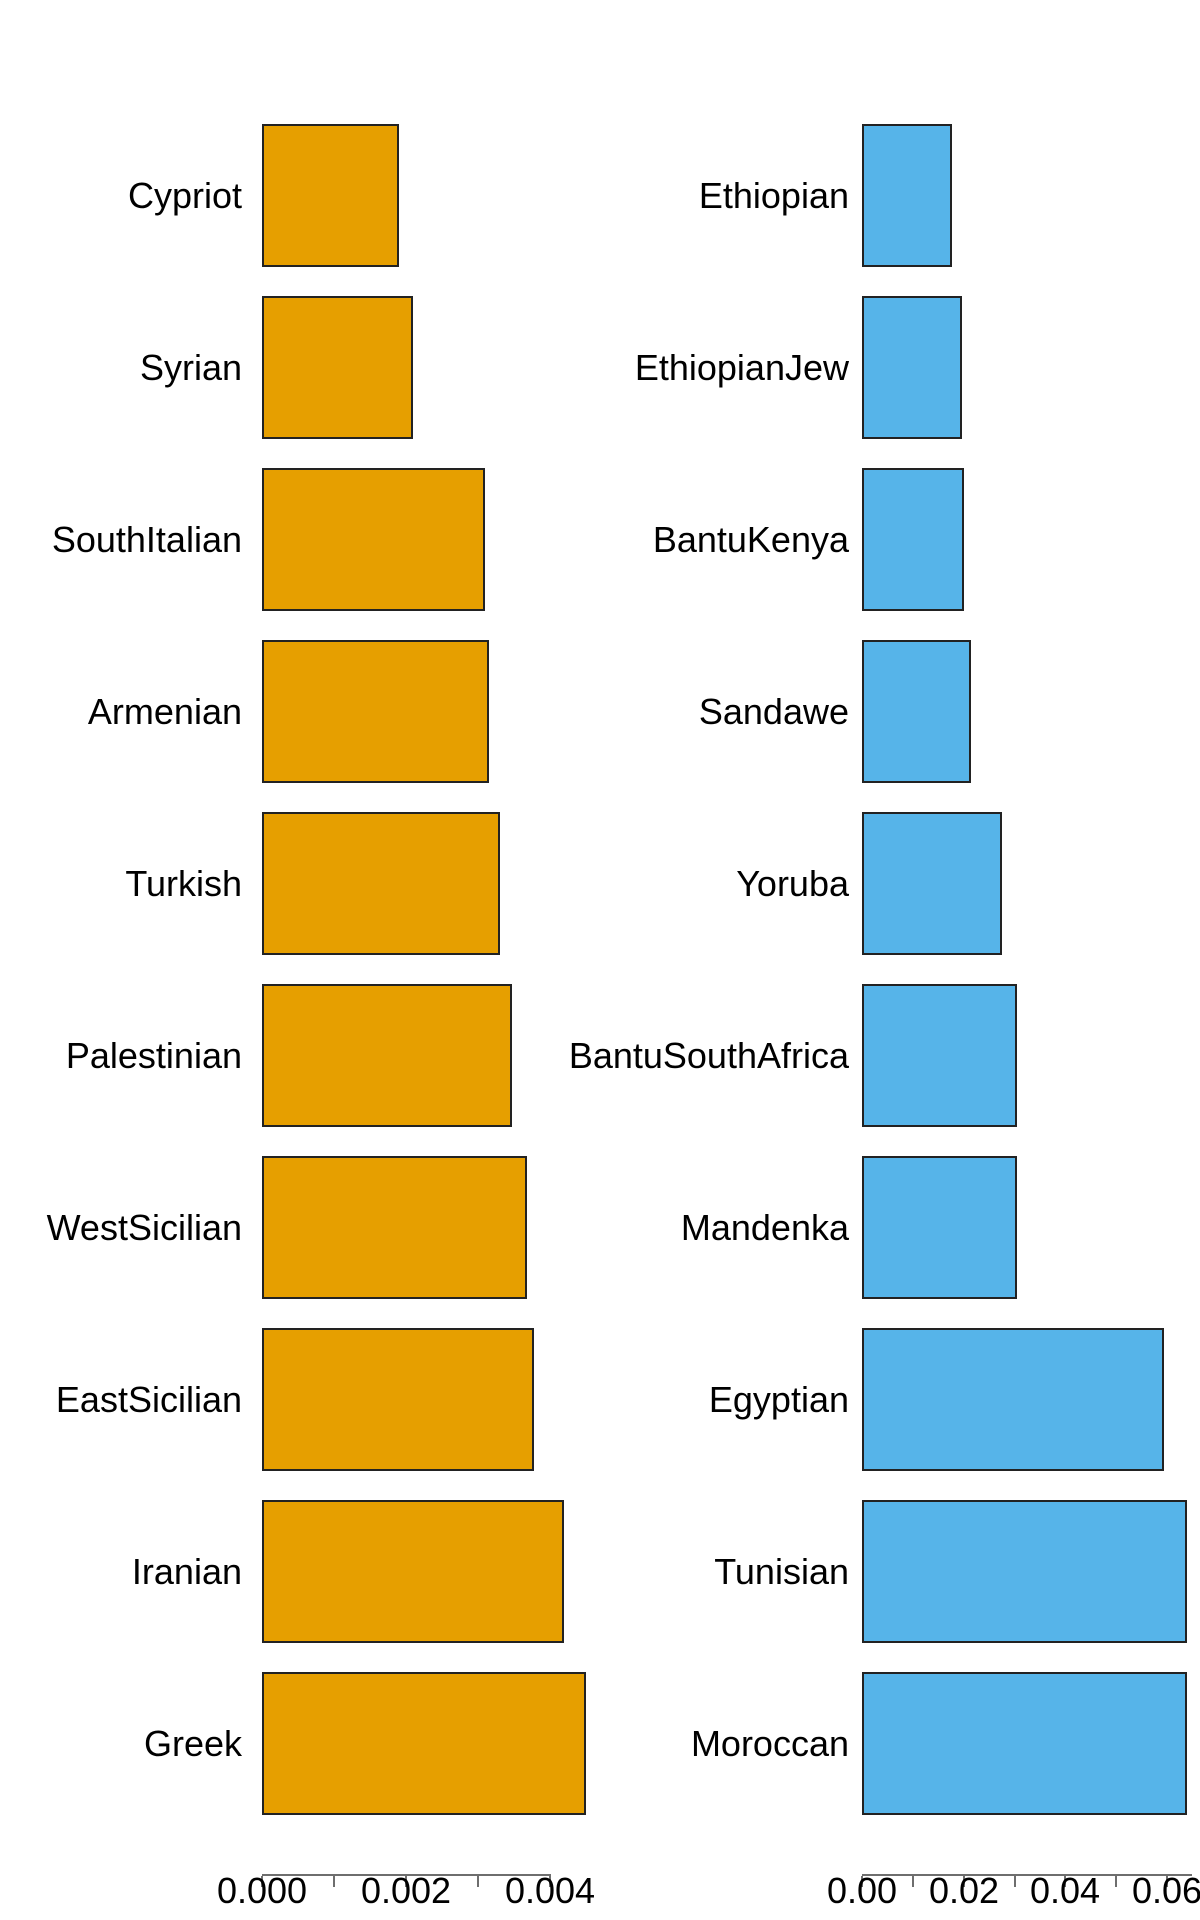  I want to click on category-label: Sandawe, so click(773, 711).